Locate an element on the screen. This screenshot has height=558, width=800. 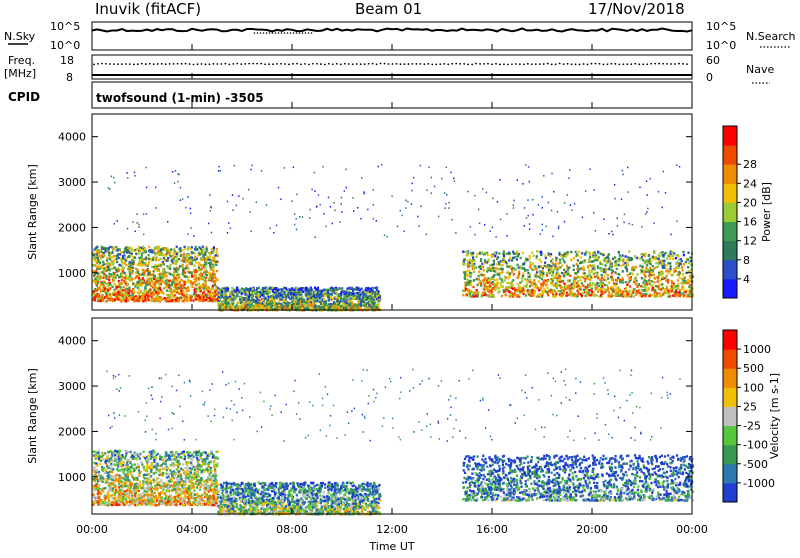
nsky-label: N.Sky is located at coordinates (20, 36).